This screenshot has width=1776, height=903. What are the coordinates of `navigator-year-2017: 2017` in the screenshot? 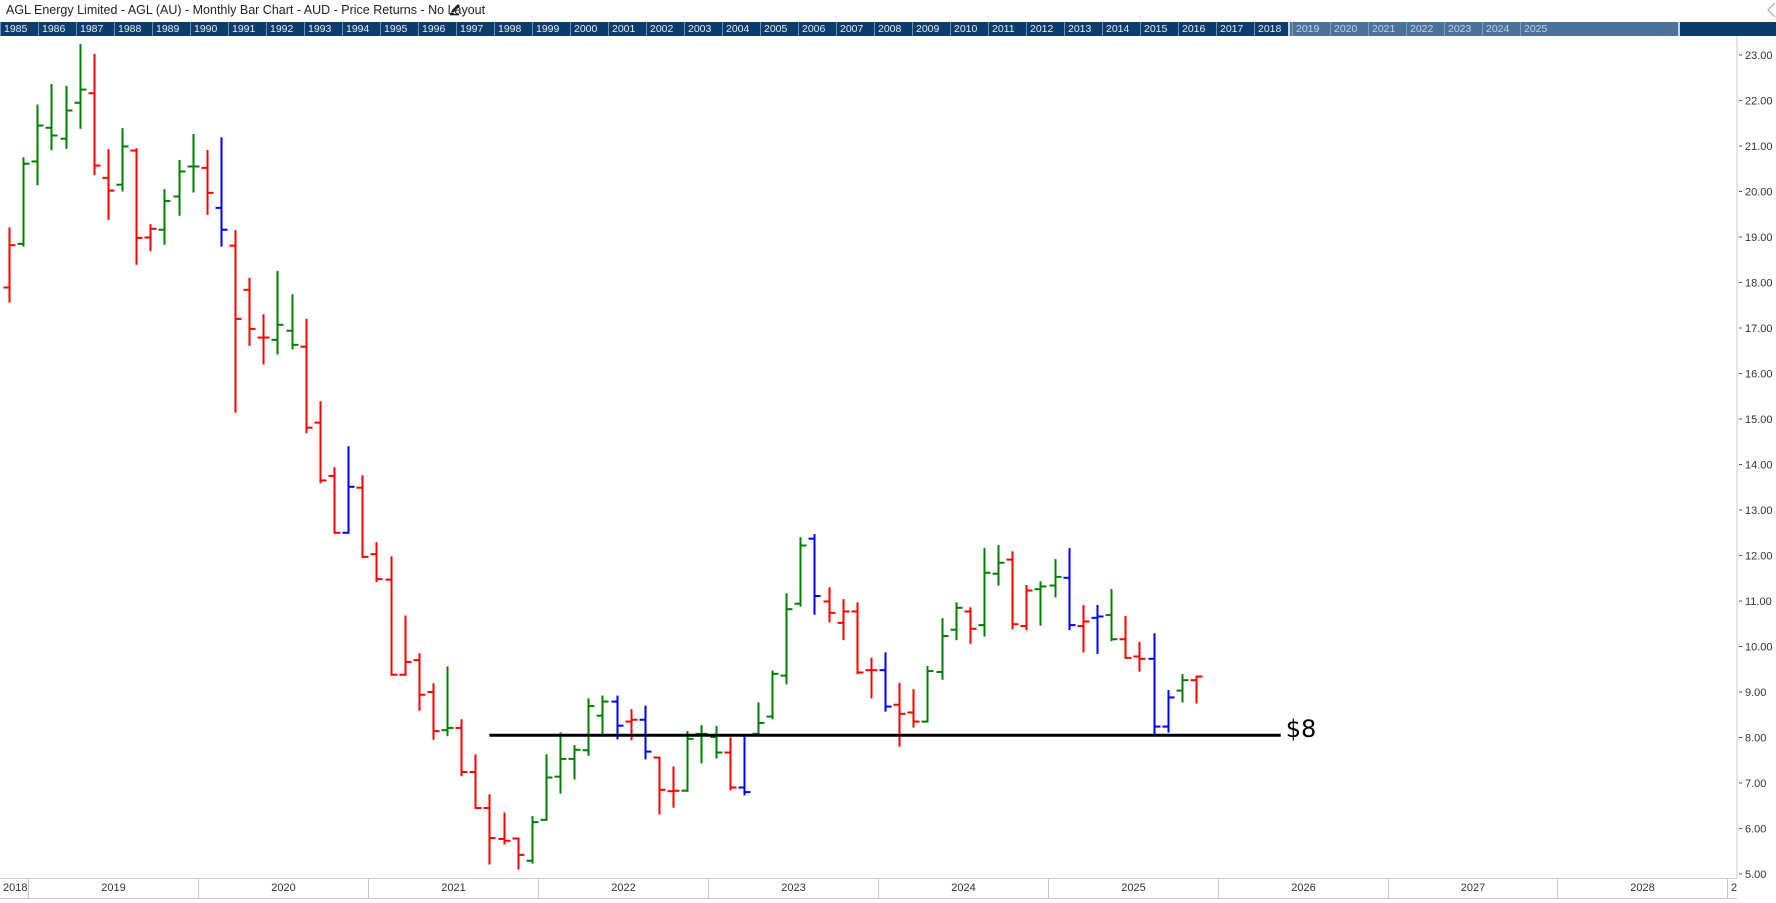 It's located at (1235, 29).